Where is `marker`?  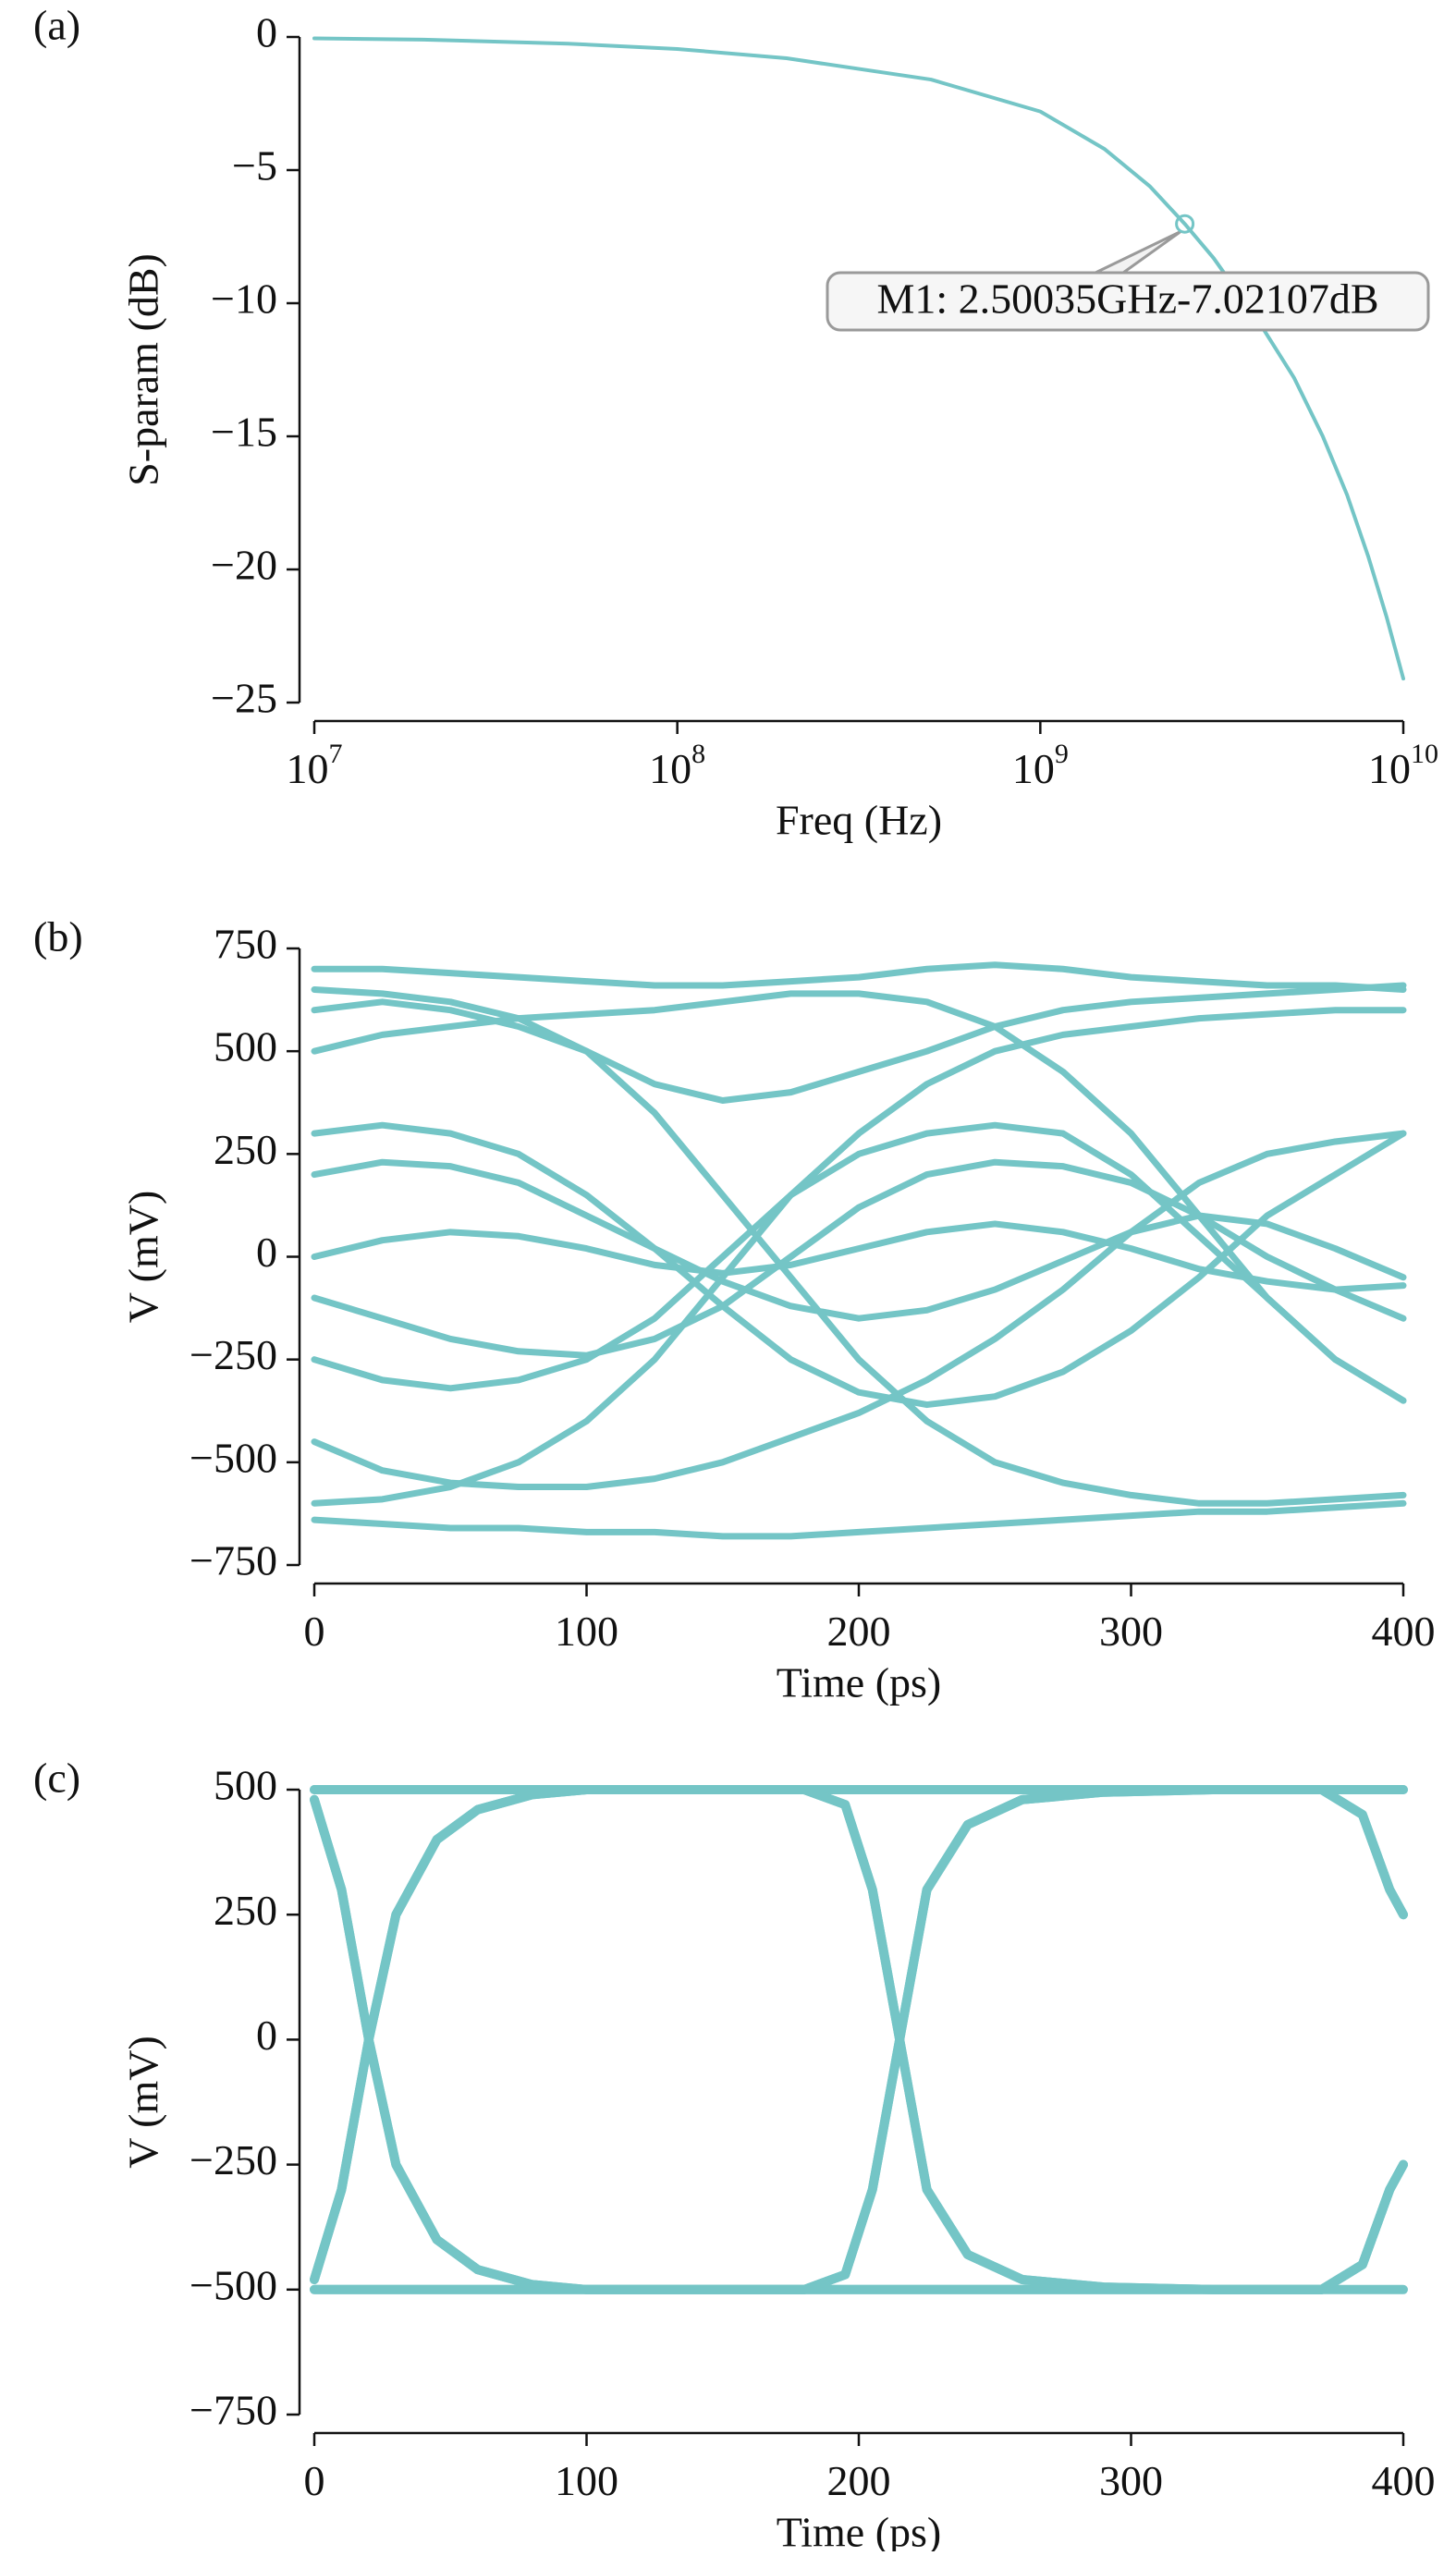
marker is located at coordinates (1185, 224).